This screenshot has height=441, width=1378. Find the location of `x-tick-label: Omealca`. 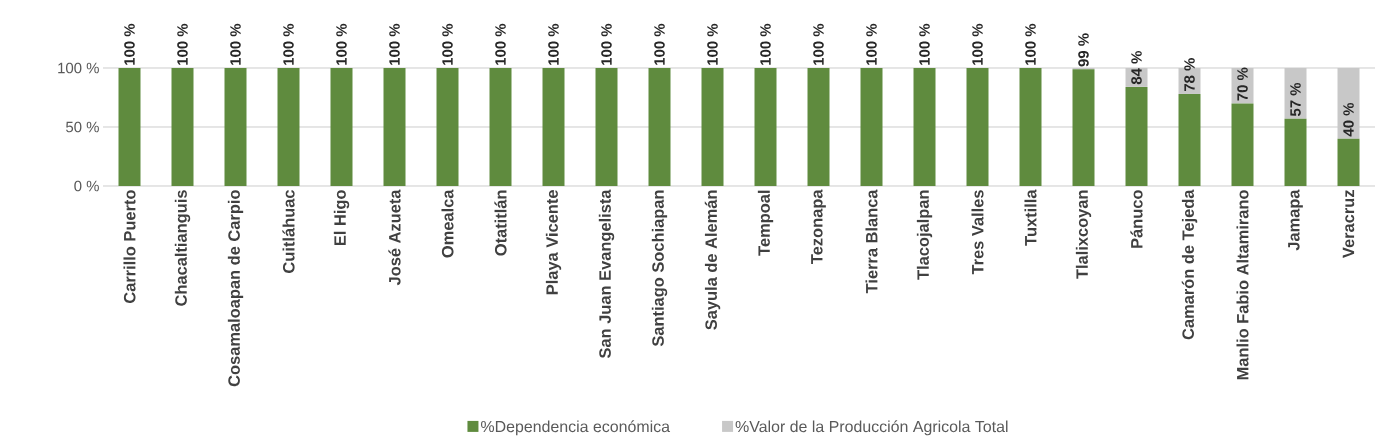

x-tick-label: Omealca is located at coordinates (447, 223).